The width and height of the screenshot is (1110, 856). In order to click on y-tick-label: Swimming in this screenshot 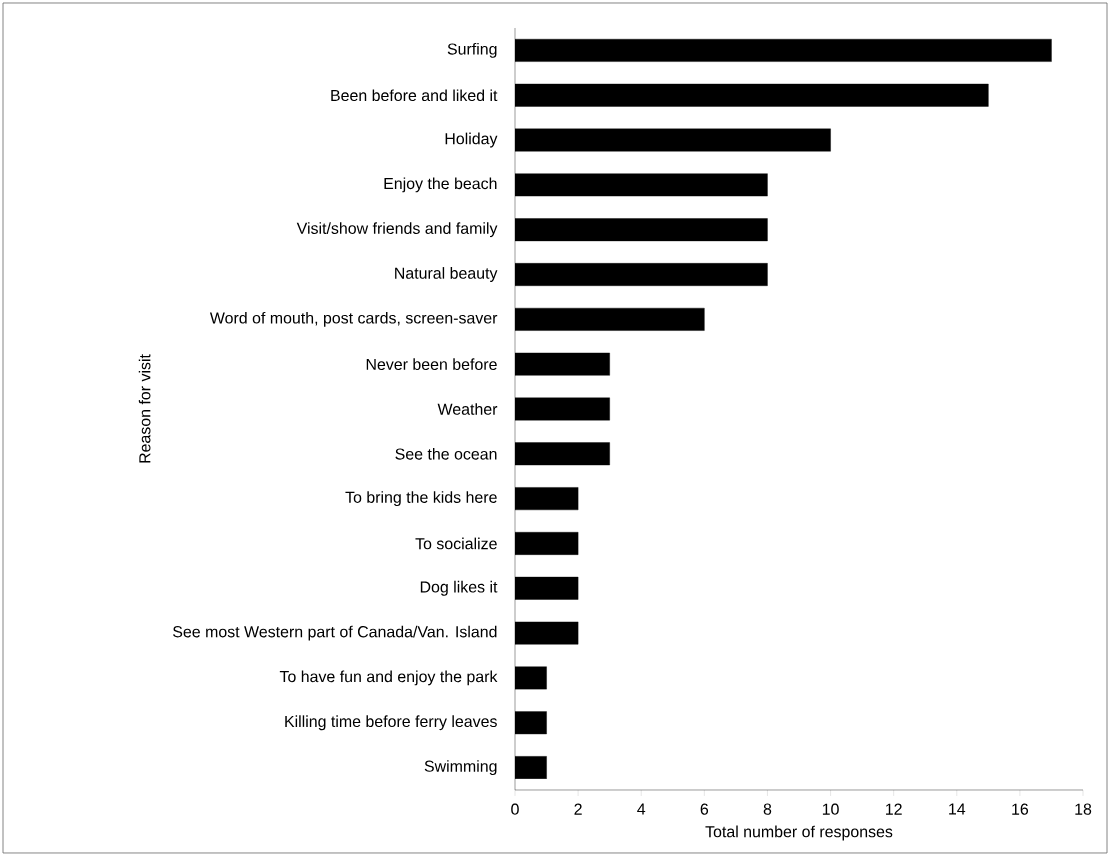, I will do `click(460, 768)`.